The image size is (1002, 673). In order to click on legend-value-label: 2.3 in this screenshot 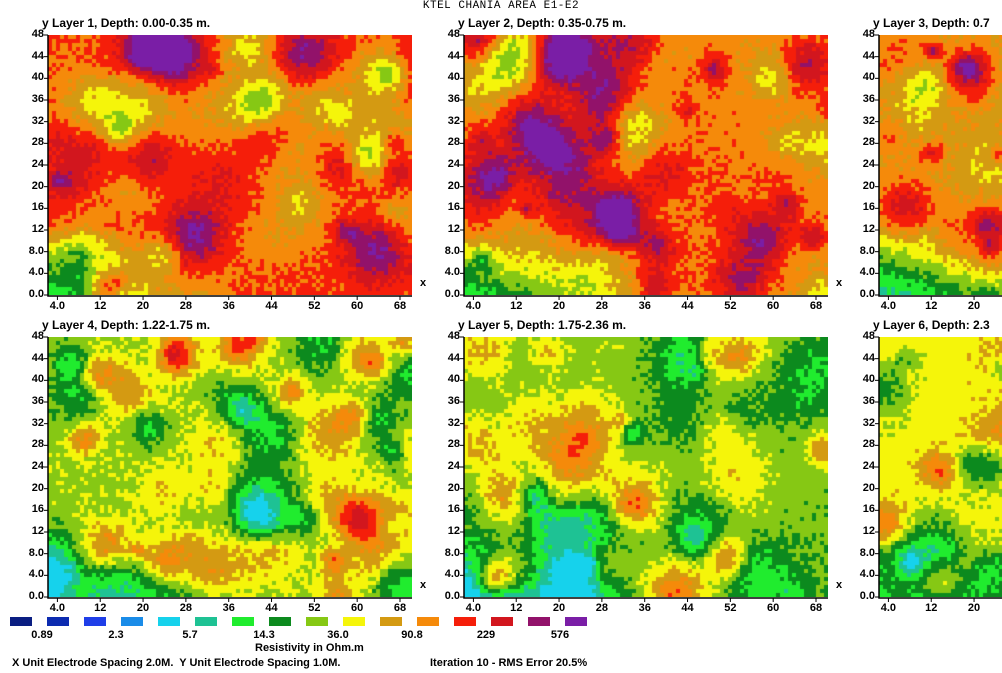, I will do `click(116, 635)`.